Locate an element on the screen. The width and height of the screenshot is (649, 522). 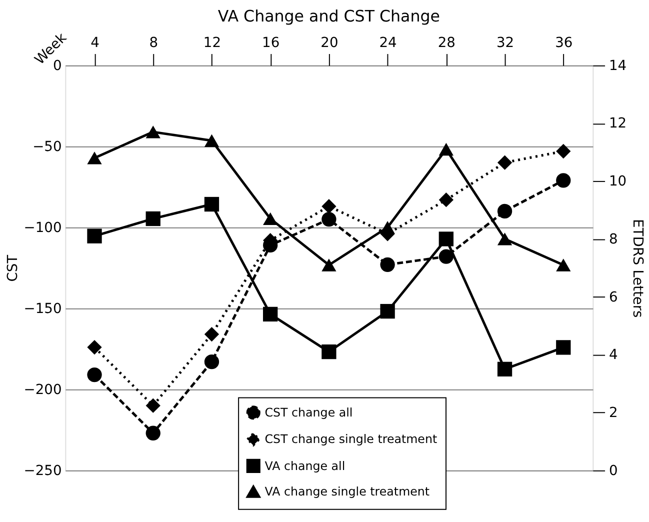
x-tick-label: 4 is located at coordinates (95, 43).